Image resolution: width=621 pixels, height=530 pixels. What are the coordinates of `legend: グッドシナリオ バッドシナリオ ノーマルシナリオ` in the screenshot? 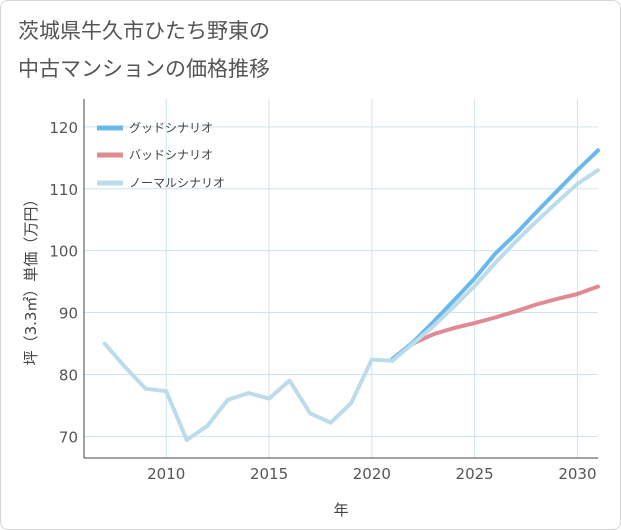 It's located at (161, 155).